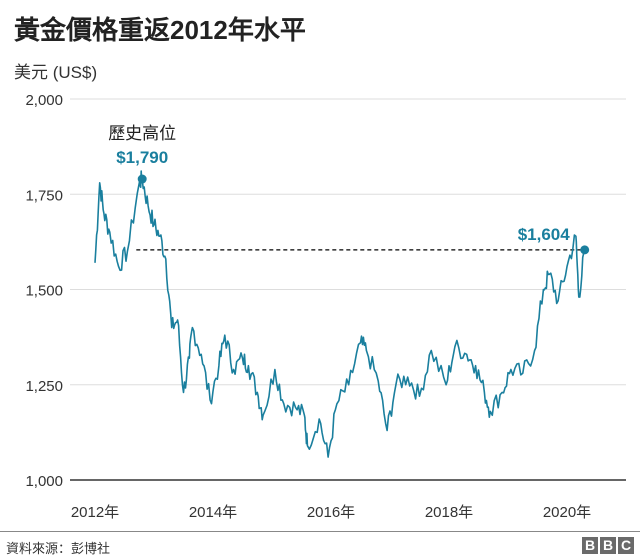 The height and width of the screenshot is (560, 640). Describe the element at coordinates (58, 548) in the screenshot. I see `source-note: 資料來源：彭博社` at that location.